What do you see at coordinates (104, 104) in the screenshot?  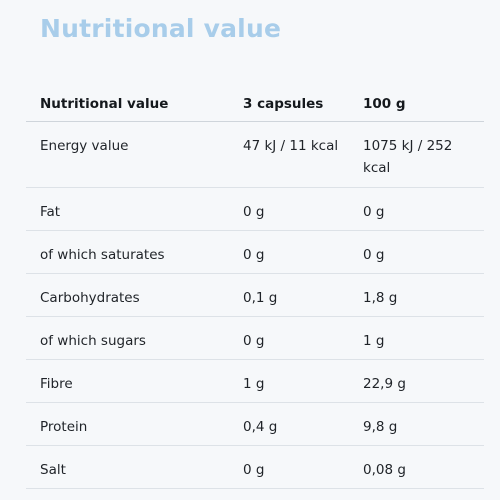 I see `header-nutritional-value: Nutritional value` at bounding box center [104, 104].